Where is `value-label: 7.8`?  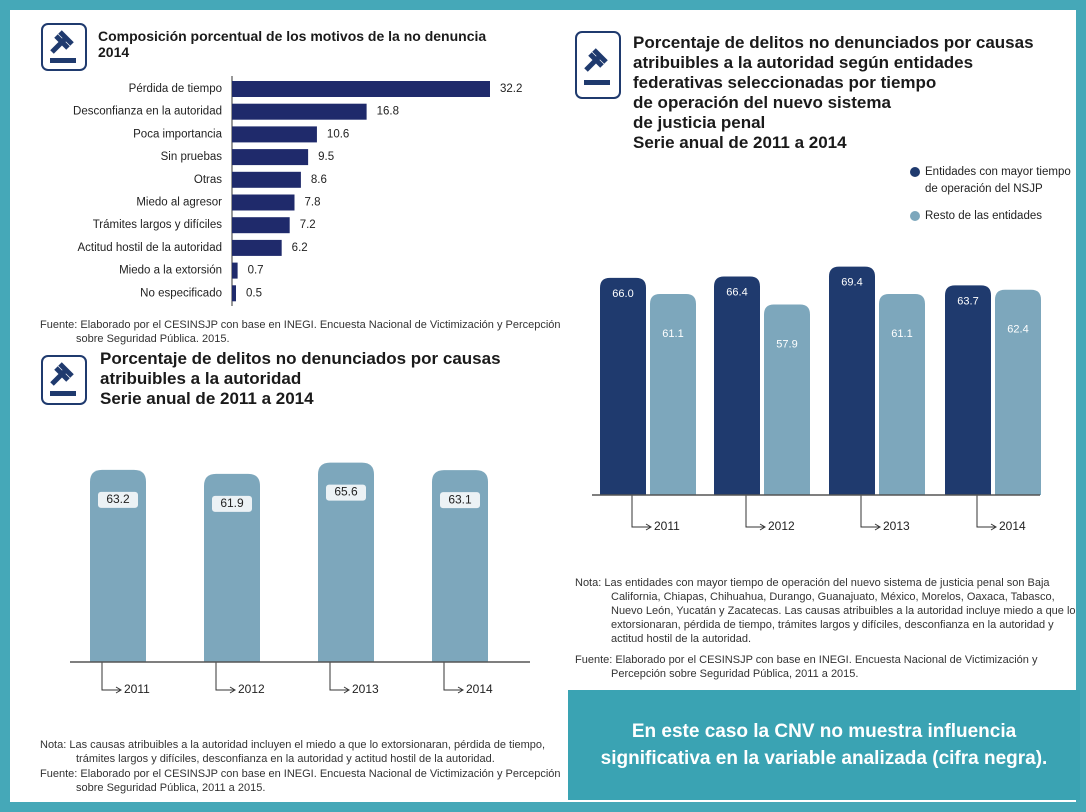
value-label: 7.8 is located at coordinates (312, 203).